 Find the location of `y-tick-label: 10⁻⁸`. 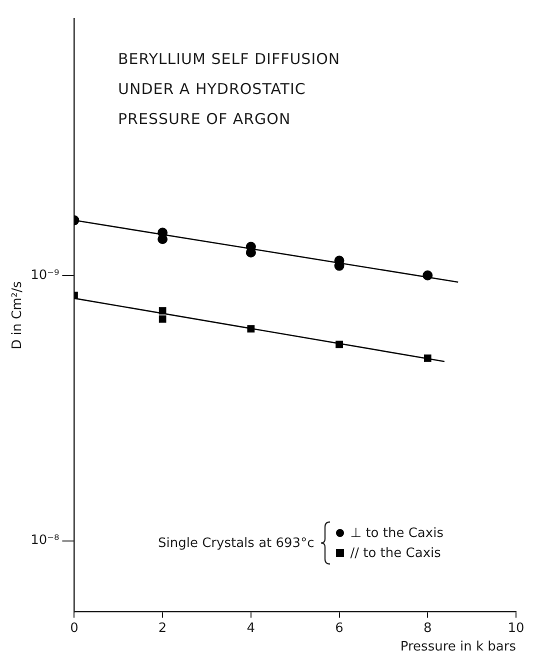

y-tick-label: 10⁻⁸ is located at coordinates (45, 540).